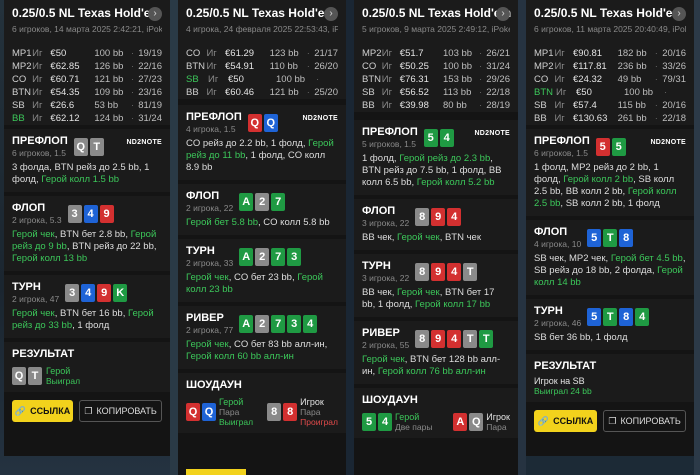 The height and width of the screenshot is (475, 700). I want to click on player-stack-bb: 109 bb, so click(109, 92).